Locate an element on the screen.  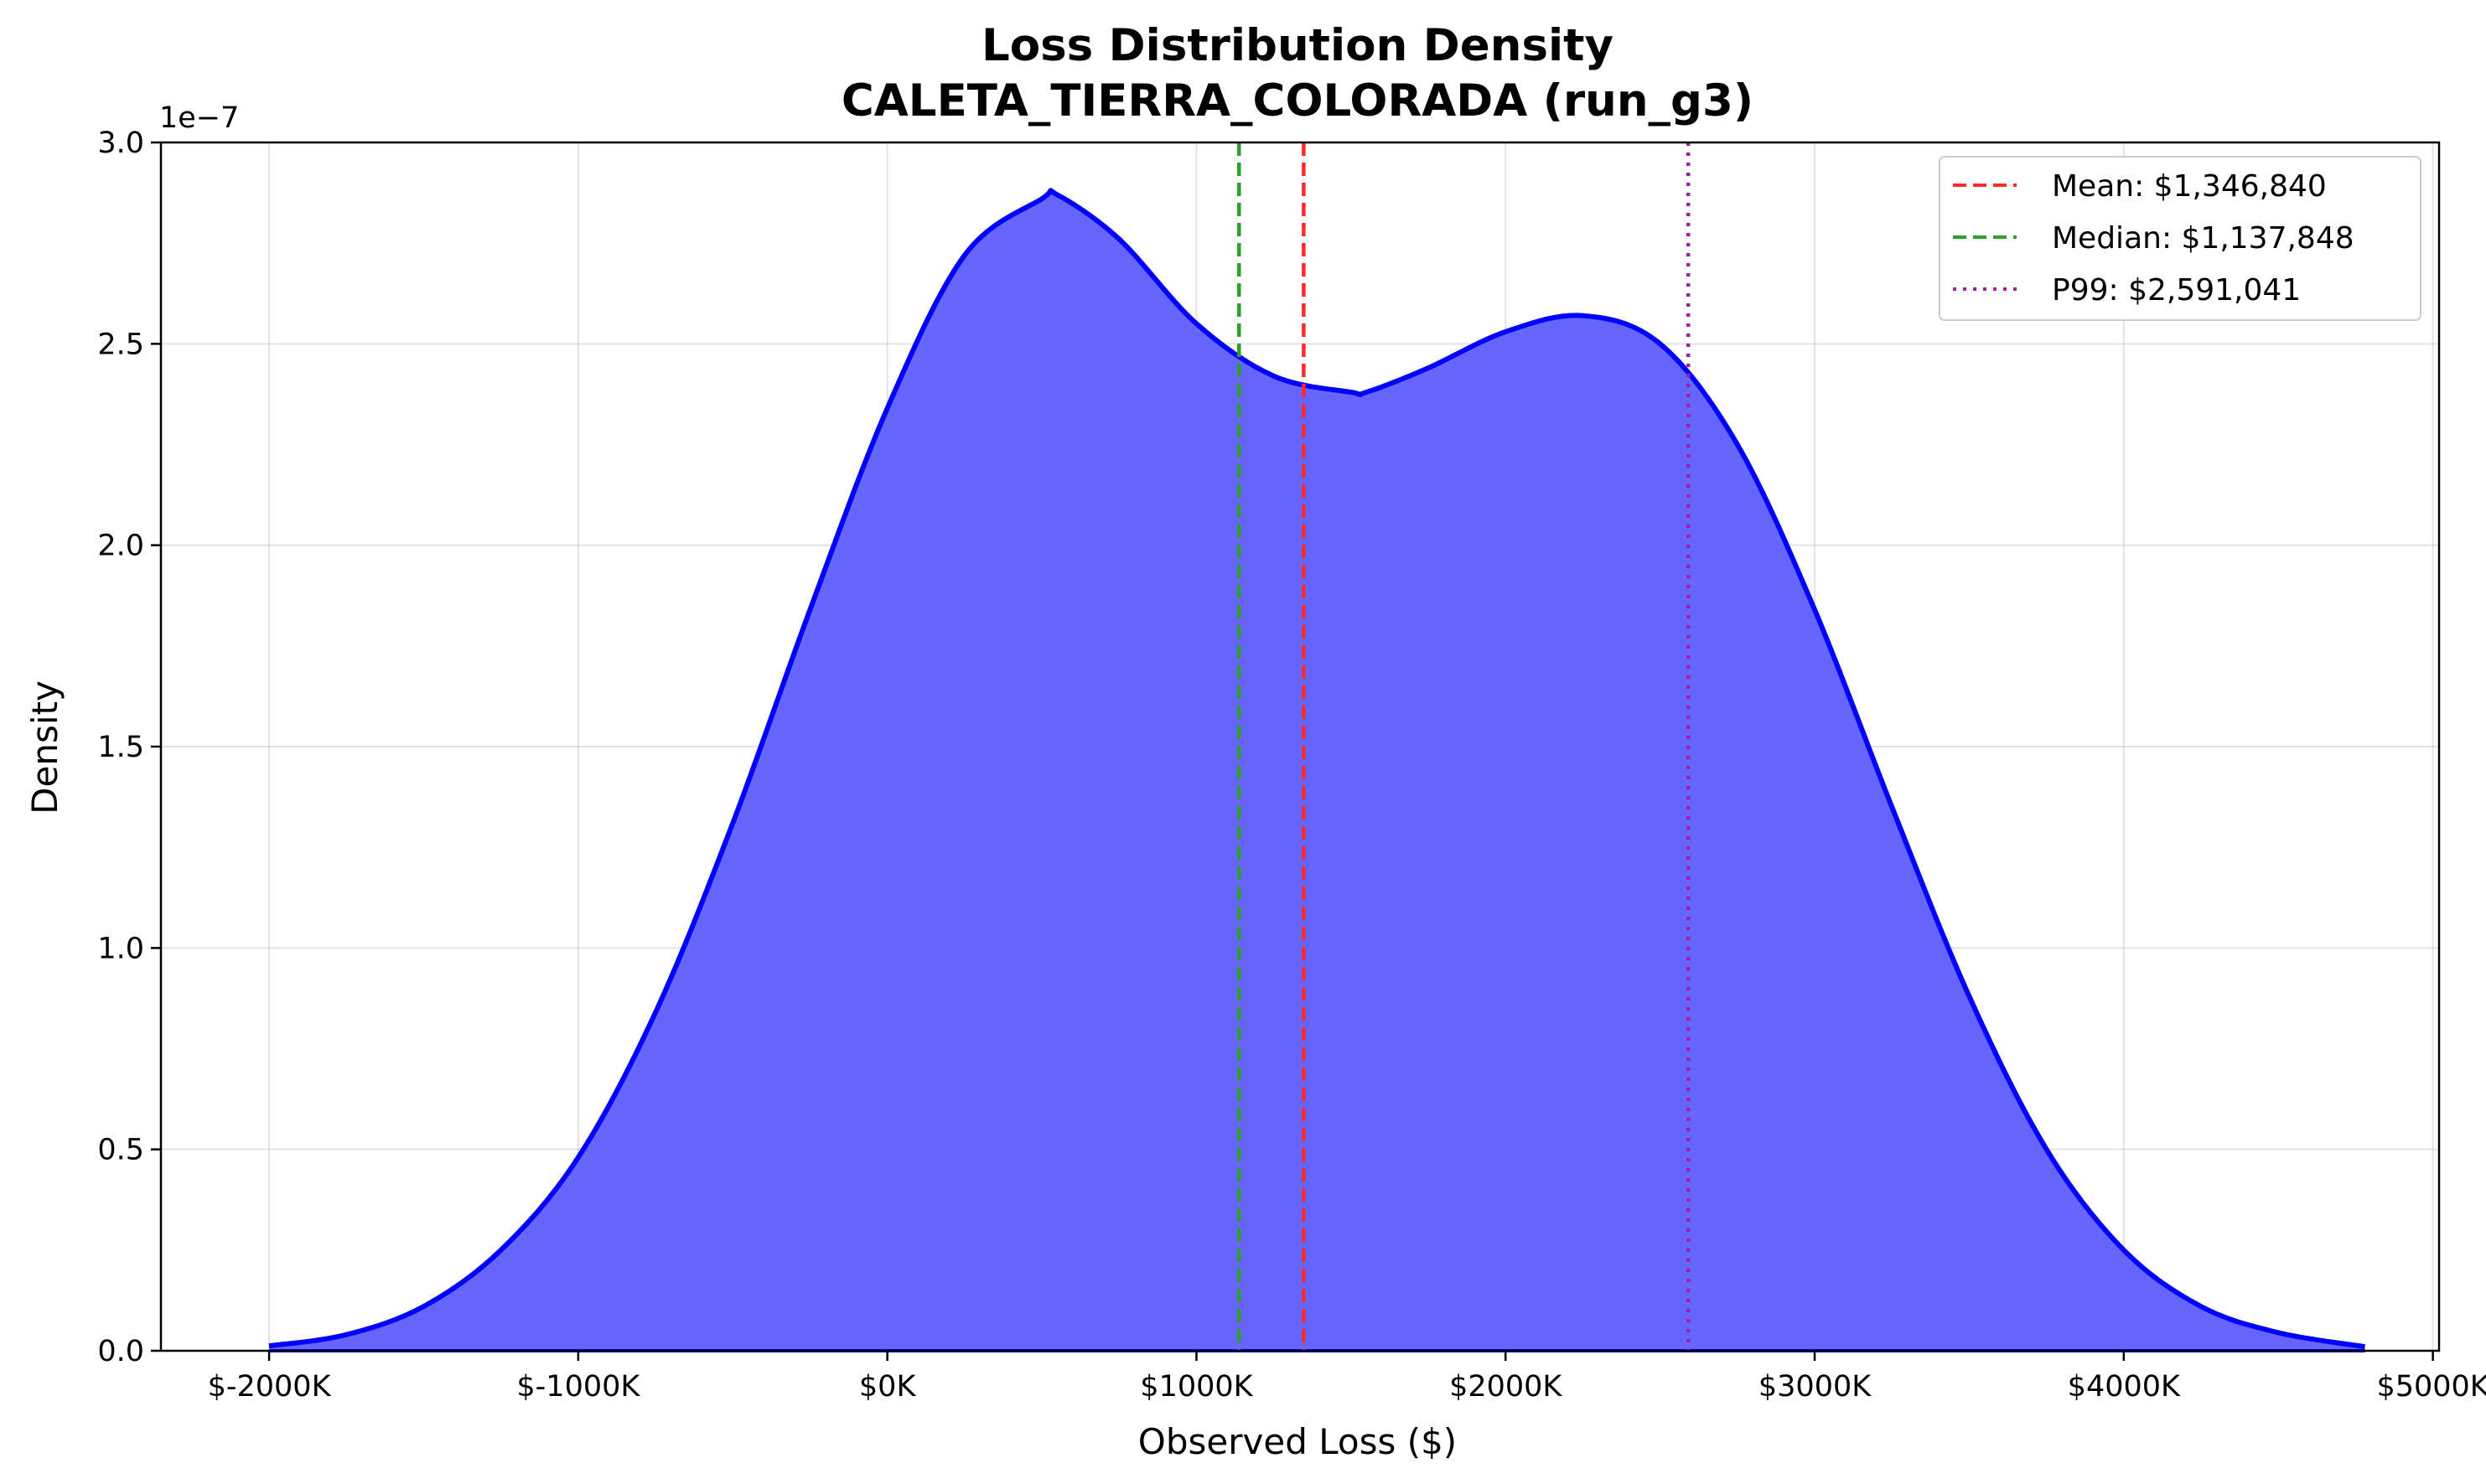
x-axis-label: Observed Loss ($) is located at coordinates (1297, 1442).